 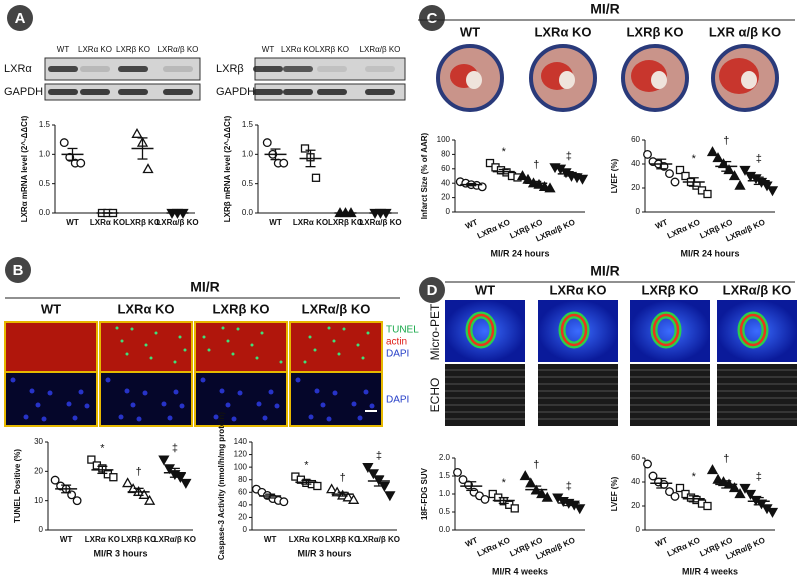 I want to click on column-label: LXRβ KO, so click(x=654, y=31).